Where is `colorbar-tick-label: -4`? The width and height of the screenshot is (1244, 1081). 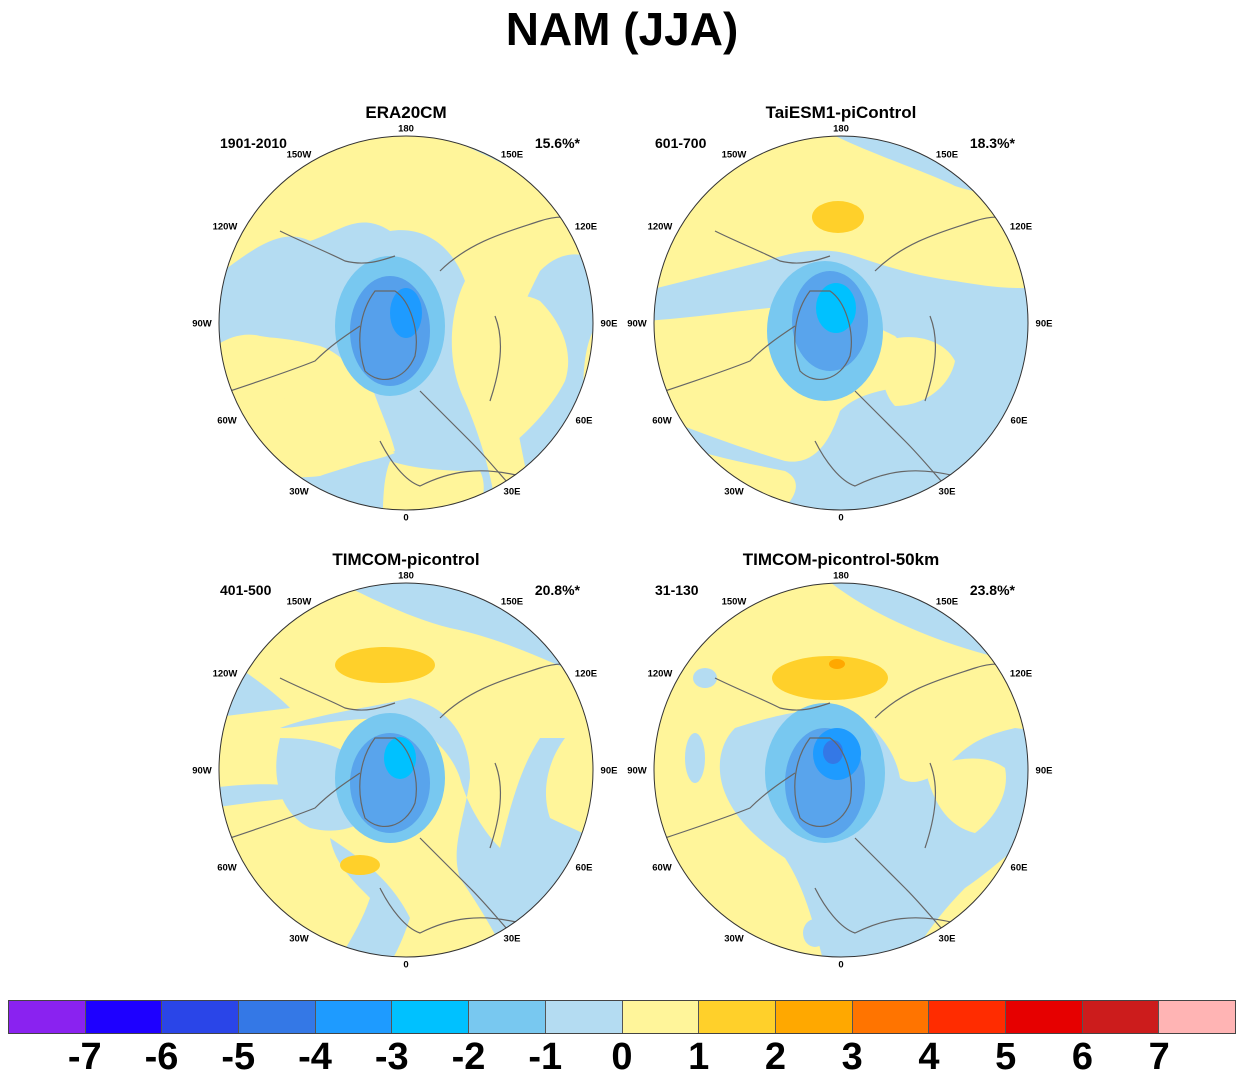 colorbar-tick-label: -4 is located at coordinates (315, 1057).